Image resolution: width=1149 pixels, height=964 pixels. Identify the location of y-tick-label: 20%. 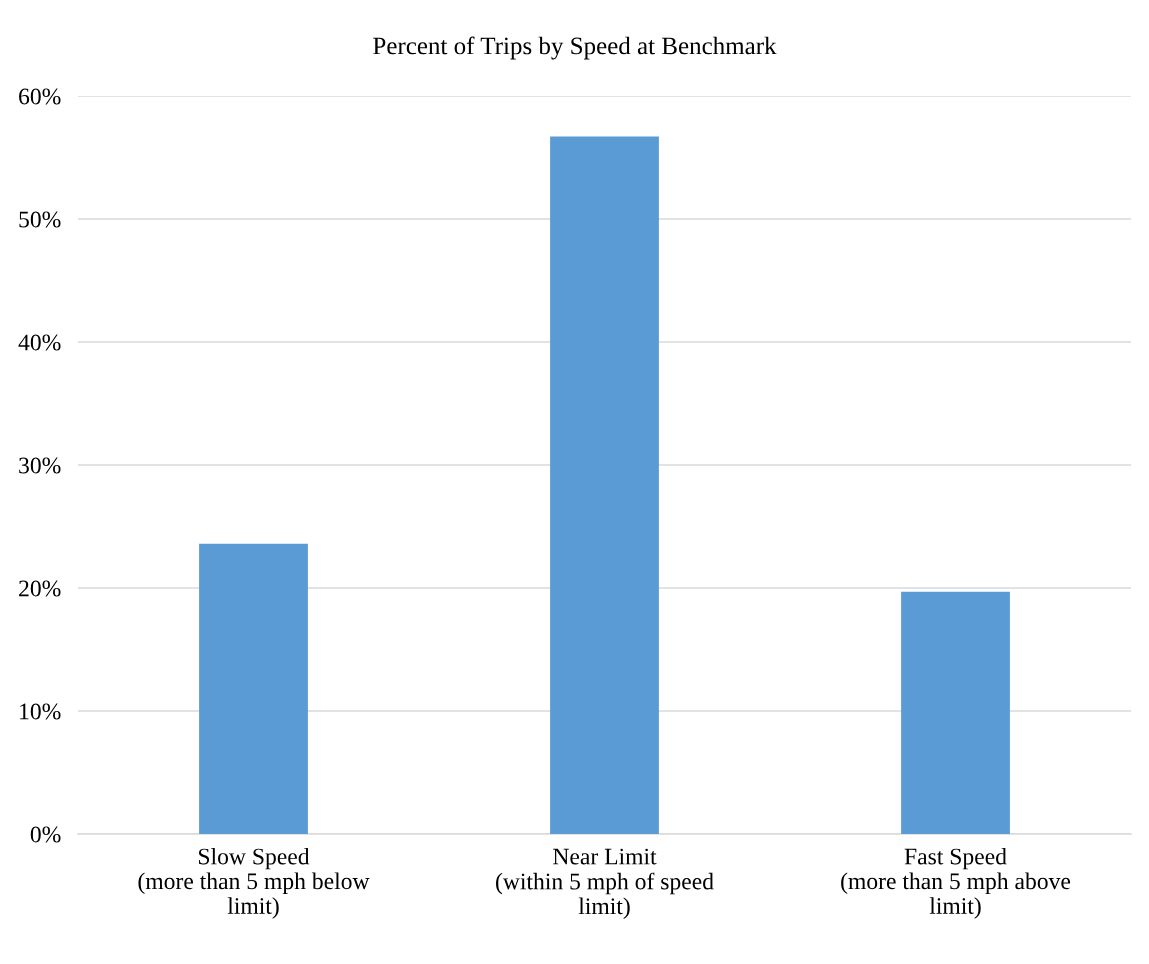
(40, 588).